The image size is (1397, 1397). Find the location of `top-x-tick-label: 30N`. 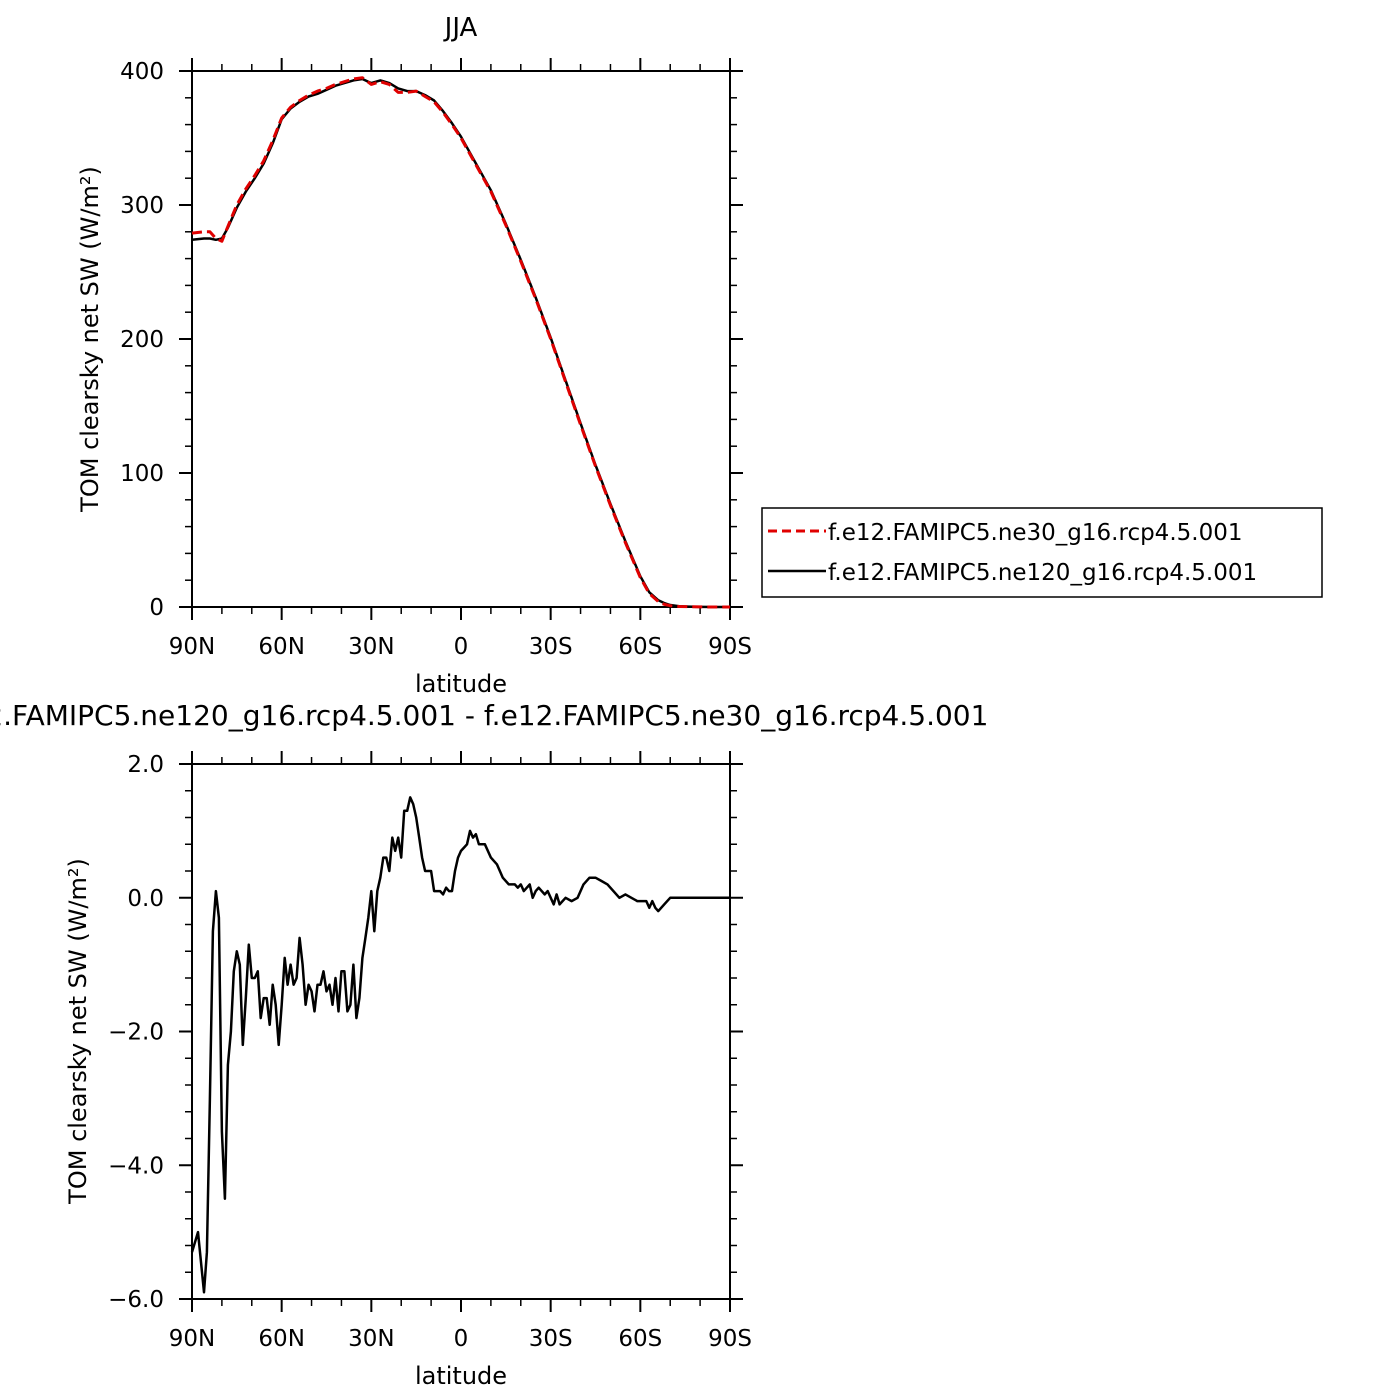

top-x-tick-label: 30N is located at coordinates (371, 647).